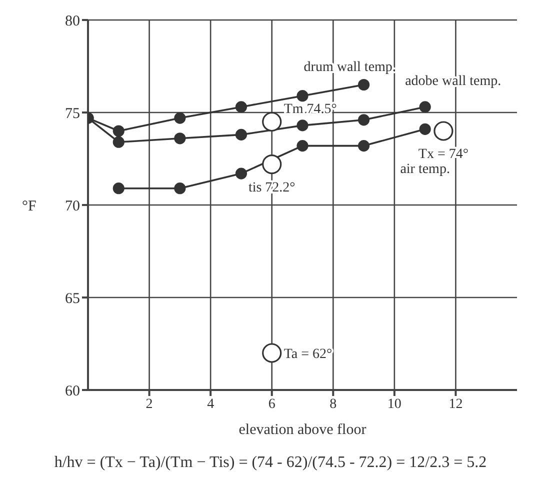  What do you see at coordinates (210, 404) in the screenshot?
I see `x-tick-label: 4` at bounding box center [210, 404].